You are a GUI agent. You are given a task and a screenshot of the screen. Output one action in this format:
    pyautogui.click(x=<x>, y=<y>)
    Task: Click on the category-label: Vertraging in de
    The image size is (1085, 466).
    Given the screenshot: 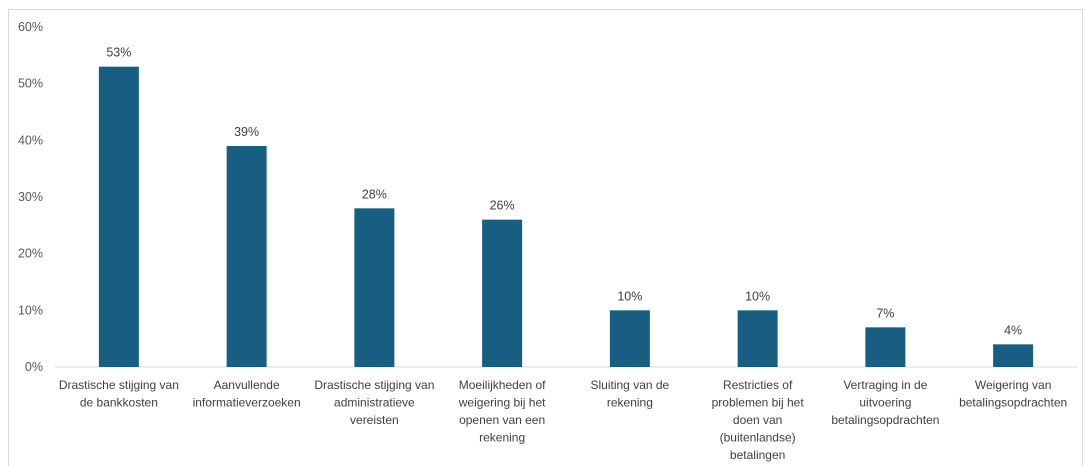 What is the action you would take?
    pyautogui.click(x=885, y=385)
    